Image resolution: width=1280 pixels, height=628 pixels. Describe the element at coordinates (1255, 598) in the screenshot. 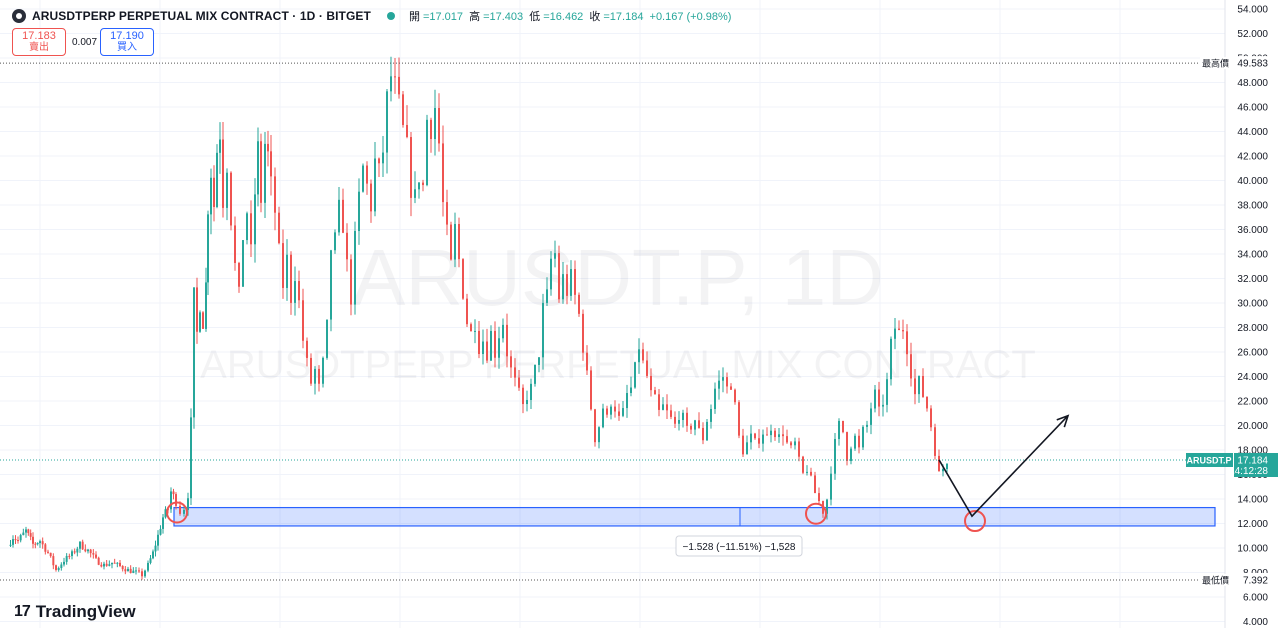

I see `price-tick-label: 6.000` at that location.